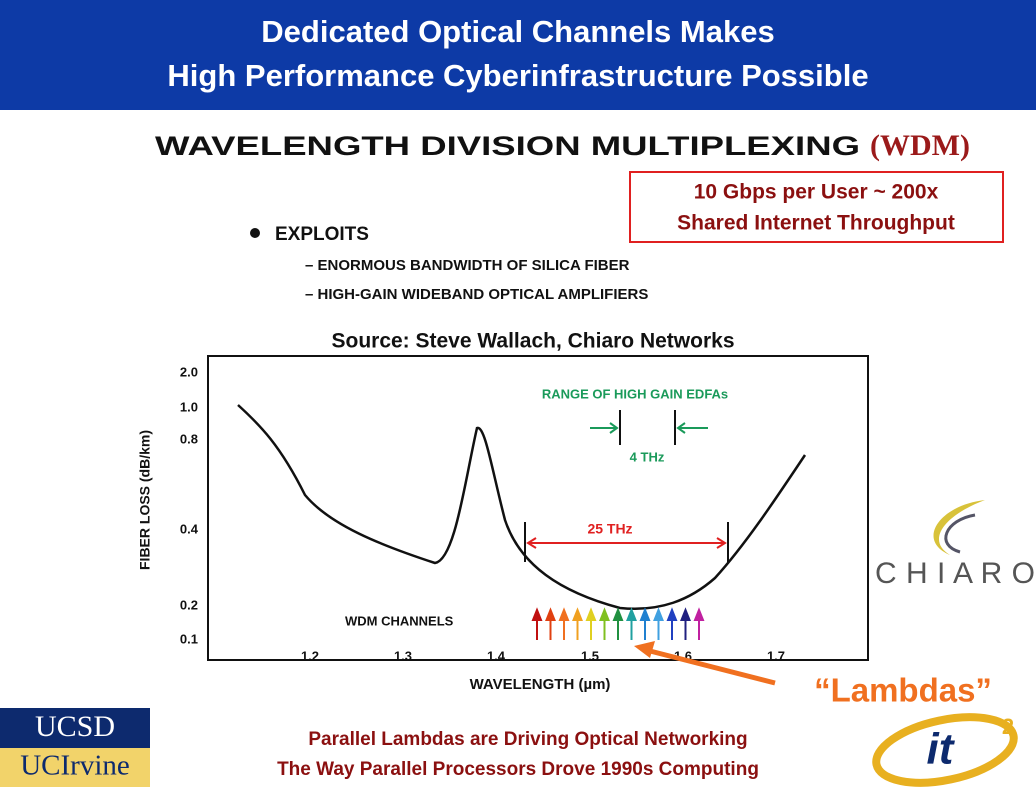 The width and height of the screenshot is (1036, 787). What do you see at coordinates (145, 500) in the screenshot?
I see `y-axis-title: FIBER LOSS (dB/km)` at bounding box center [145, 500].